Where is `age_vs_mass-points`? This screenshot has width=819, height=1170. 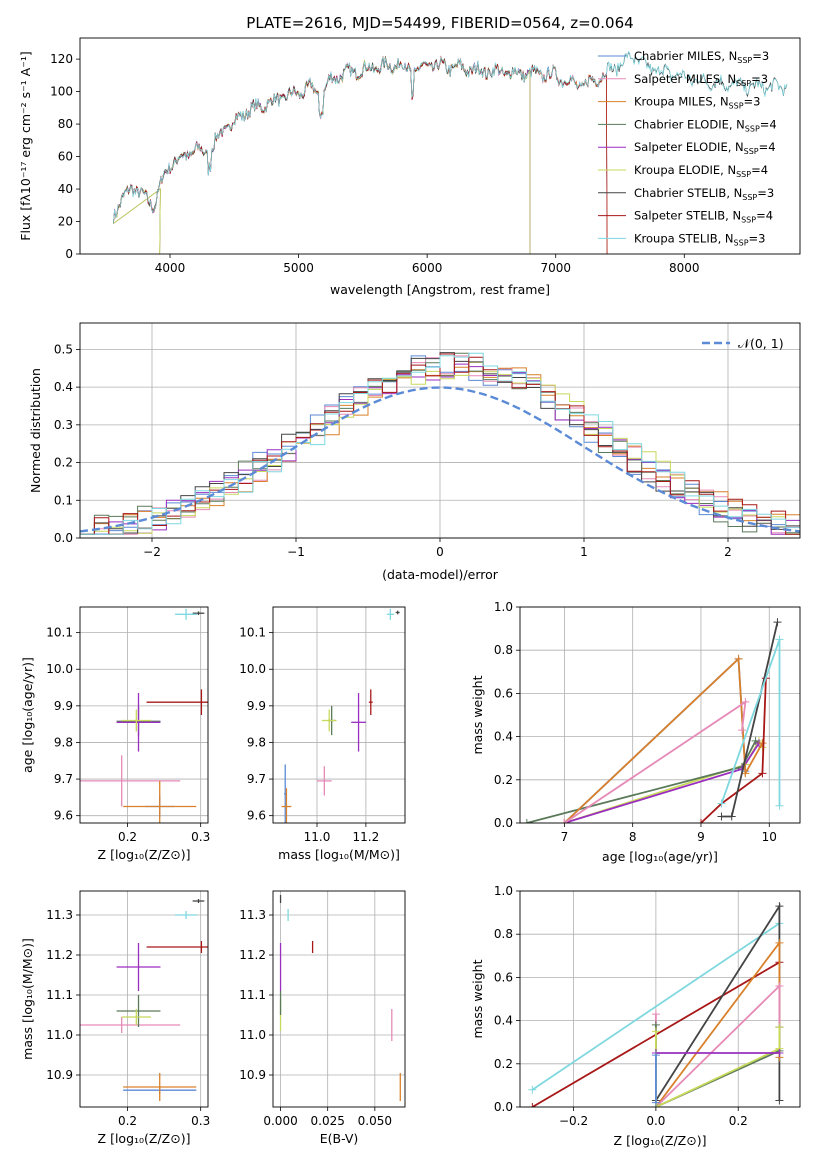 age_vs_mass-points is located at coordinates (340, 715).